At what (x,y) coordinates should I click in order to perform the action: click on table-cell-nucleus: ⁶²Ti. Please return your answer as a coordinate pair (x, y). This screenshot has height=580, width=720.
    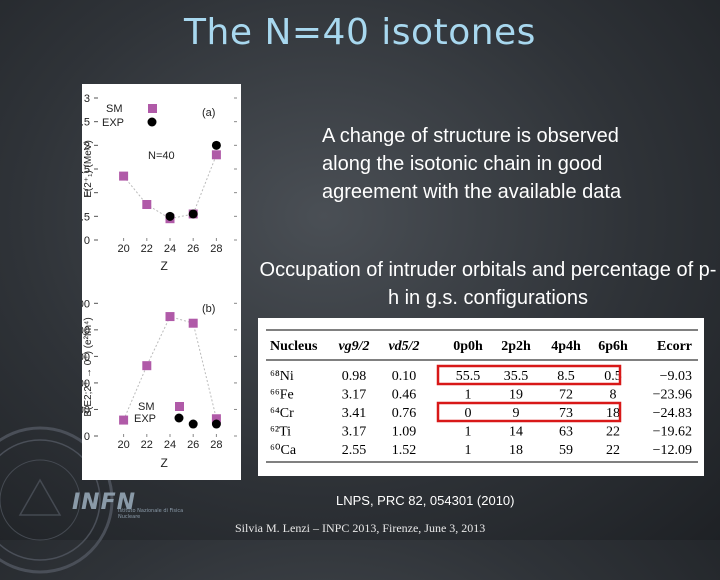
    Looking at the image, I should click on (280, 432).